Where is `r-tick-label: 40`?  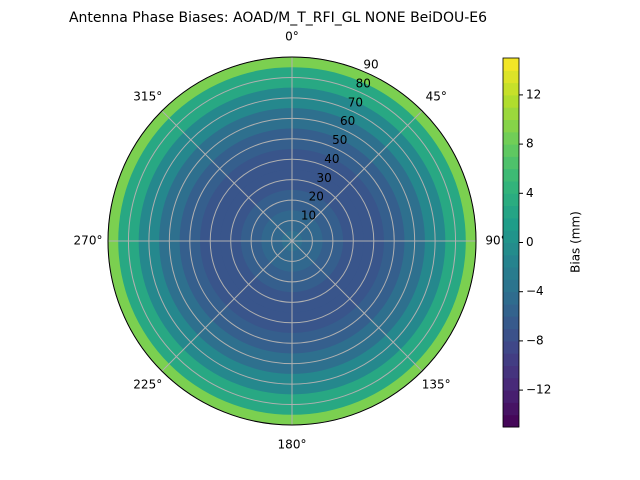 r-tick-label: 40 is located at coordinates (331, 159).